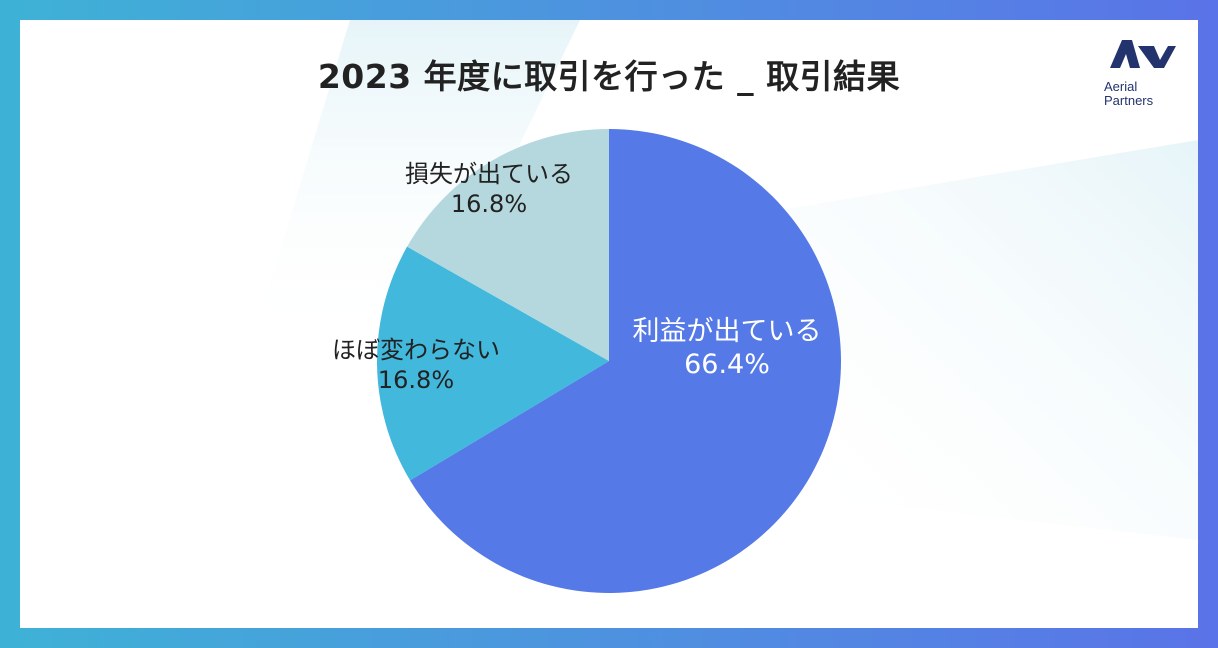 This screenshot has height=648, width=1218. I want to click on logo-text: Aerial Partners, so click(1128, 94).